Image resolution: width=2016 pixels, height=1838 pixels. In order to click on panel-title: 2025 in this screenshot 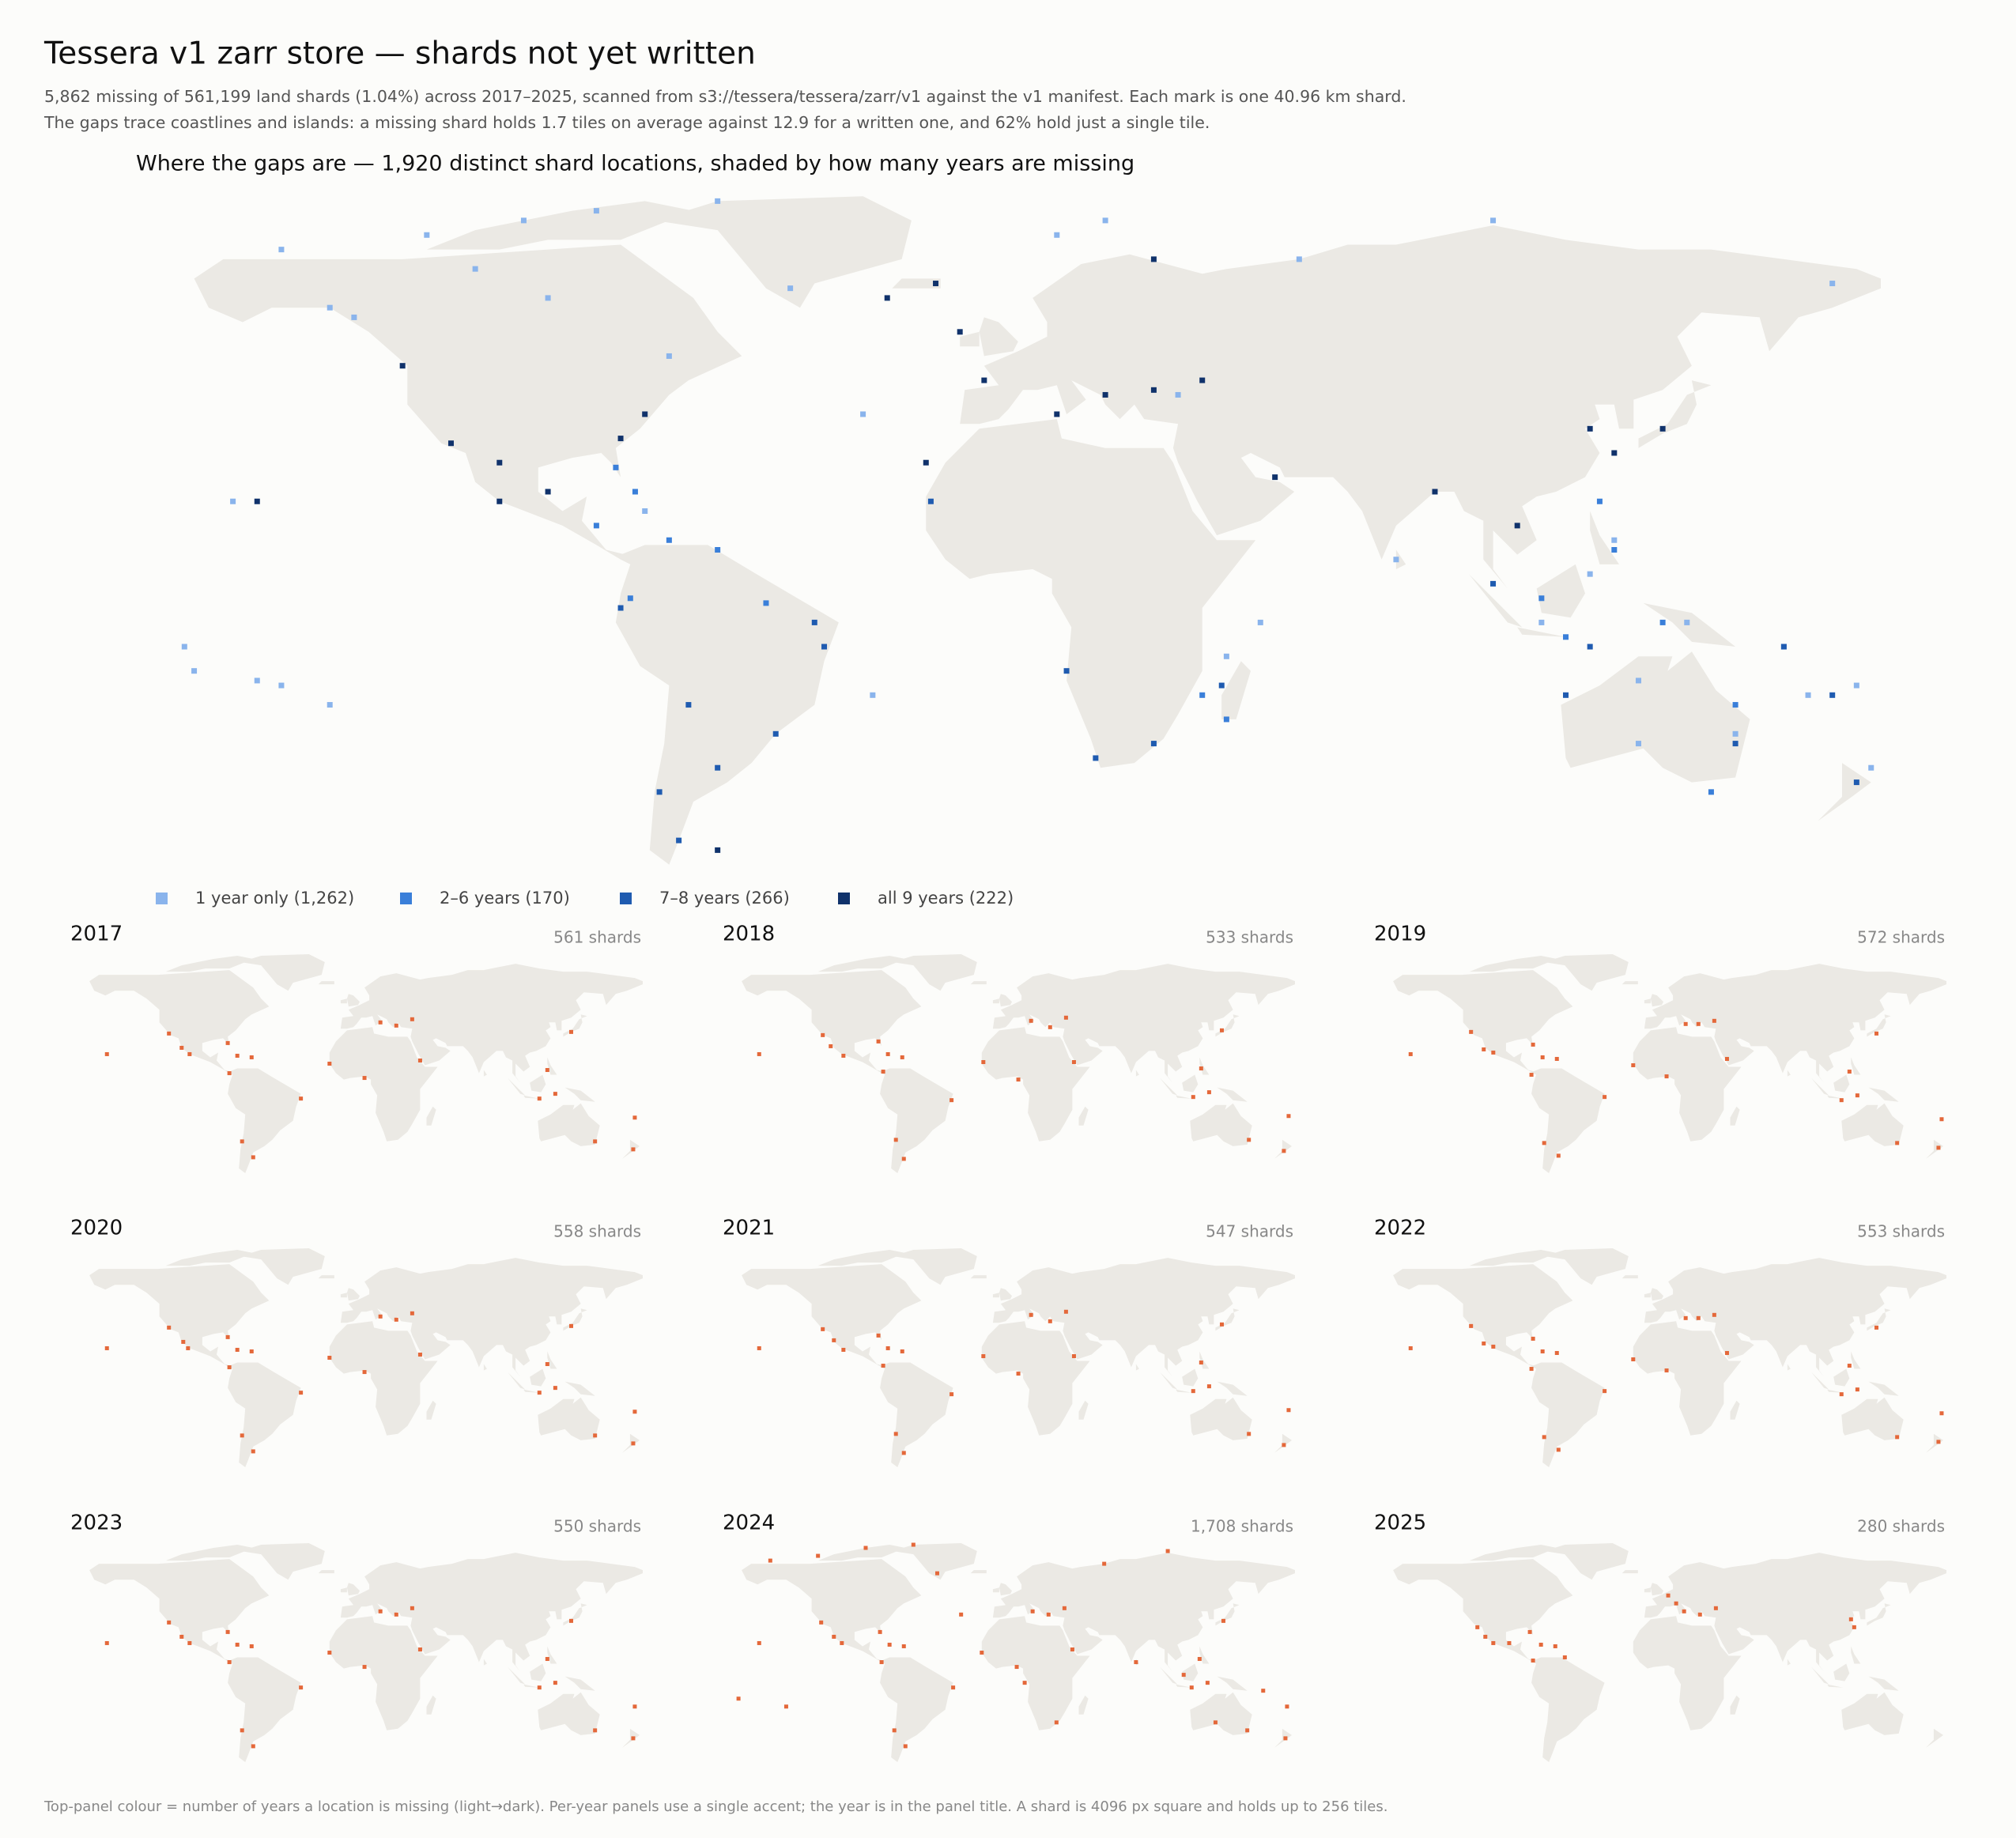, I will do `click(1400, 1524)`.